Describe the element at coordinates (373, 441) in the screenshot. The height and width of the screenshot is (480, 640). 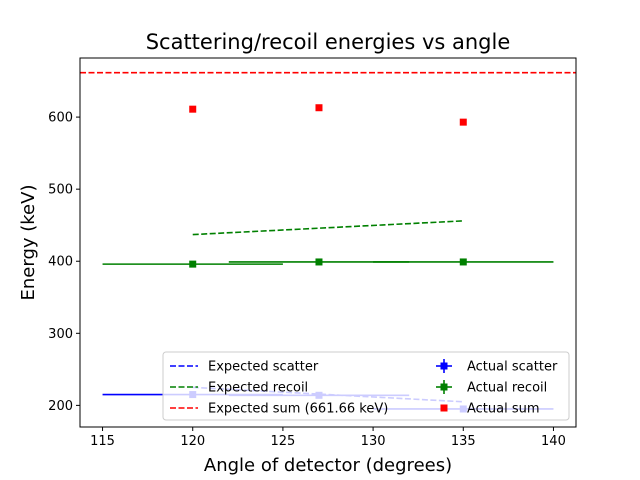
I see `x-tick-label: 130` at that location.